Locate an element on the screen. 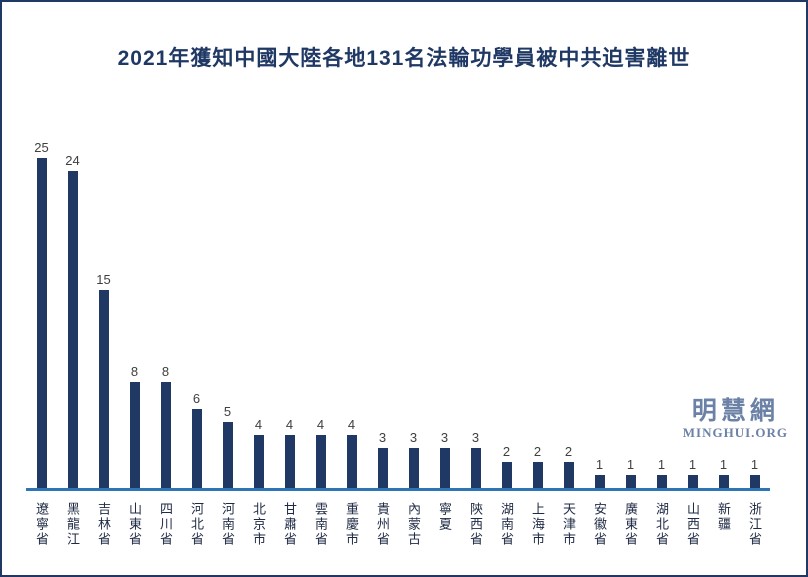  x-axis-label: 四川省 is located at coordinates (165, 524).